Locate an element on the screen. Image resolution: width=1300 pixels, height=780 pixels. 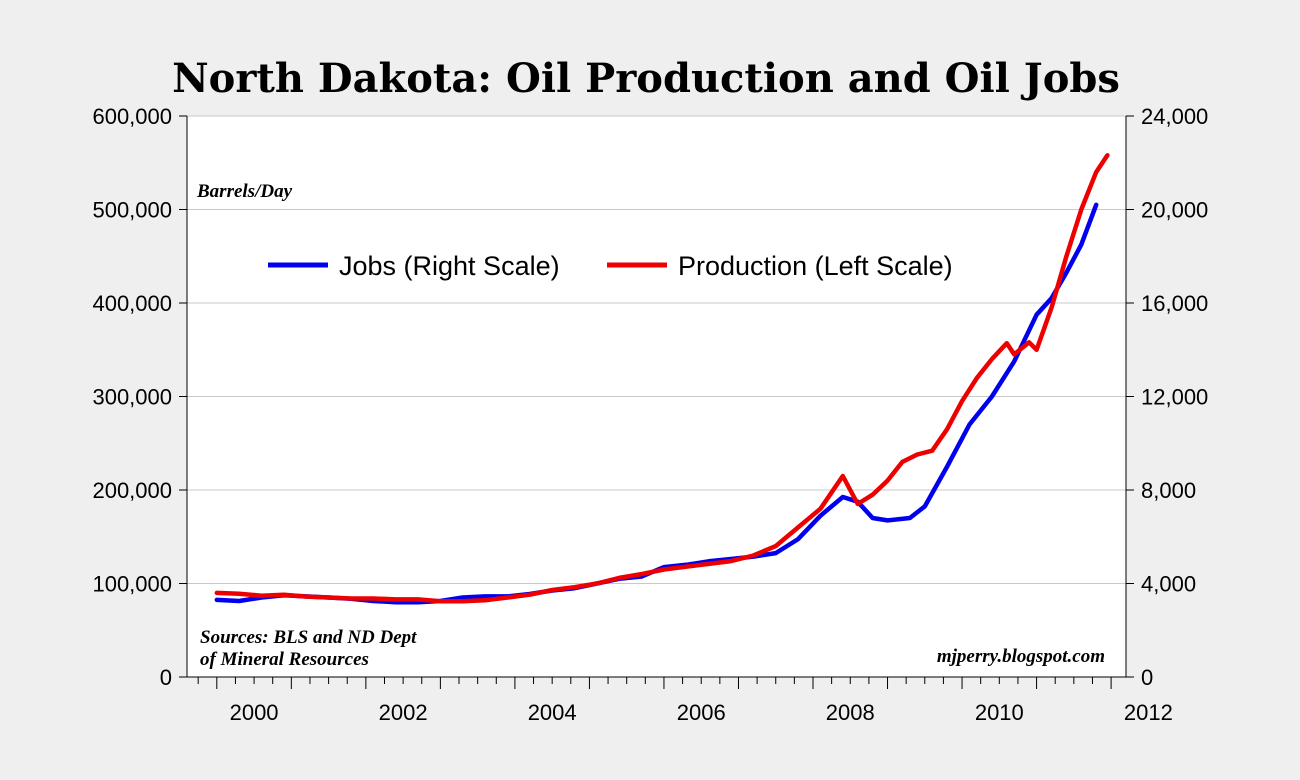
left-axis-tick-label: 100,000 is located at coordinates (132, 584).